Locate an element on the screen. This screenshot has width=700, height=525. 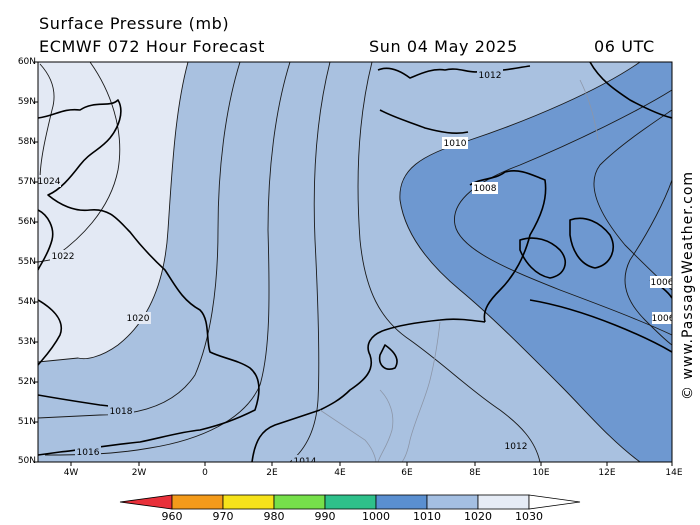
colorbar-label: 1020 is located at coordinates (478, 516).